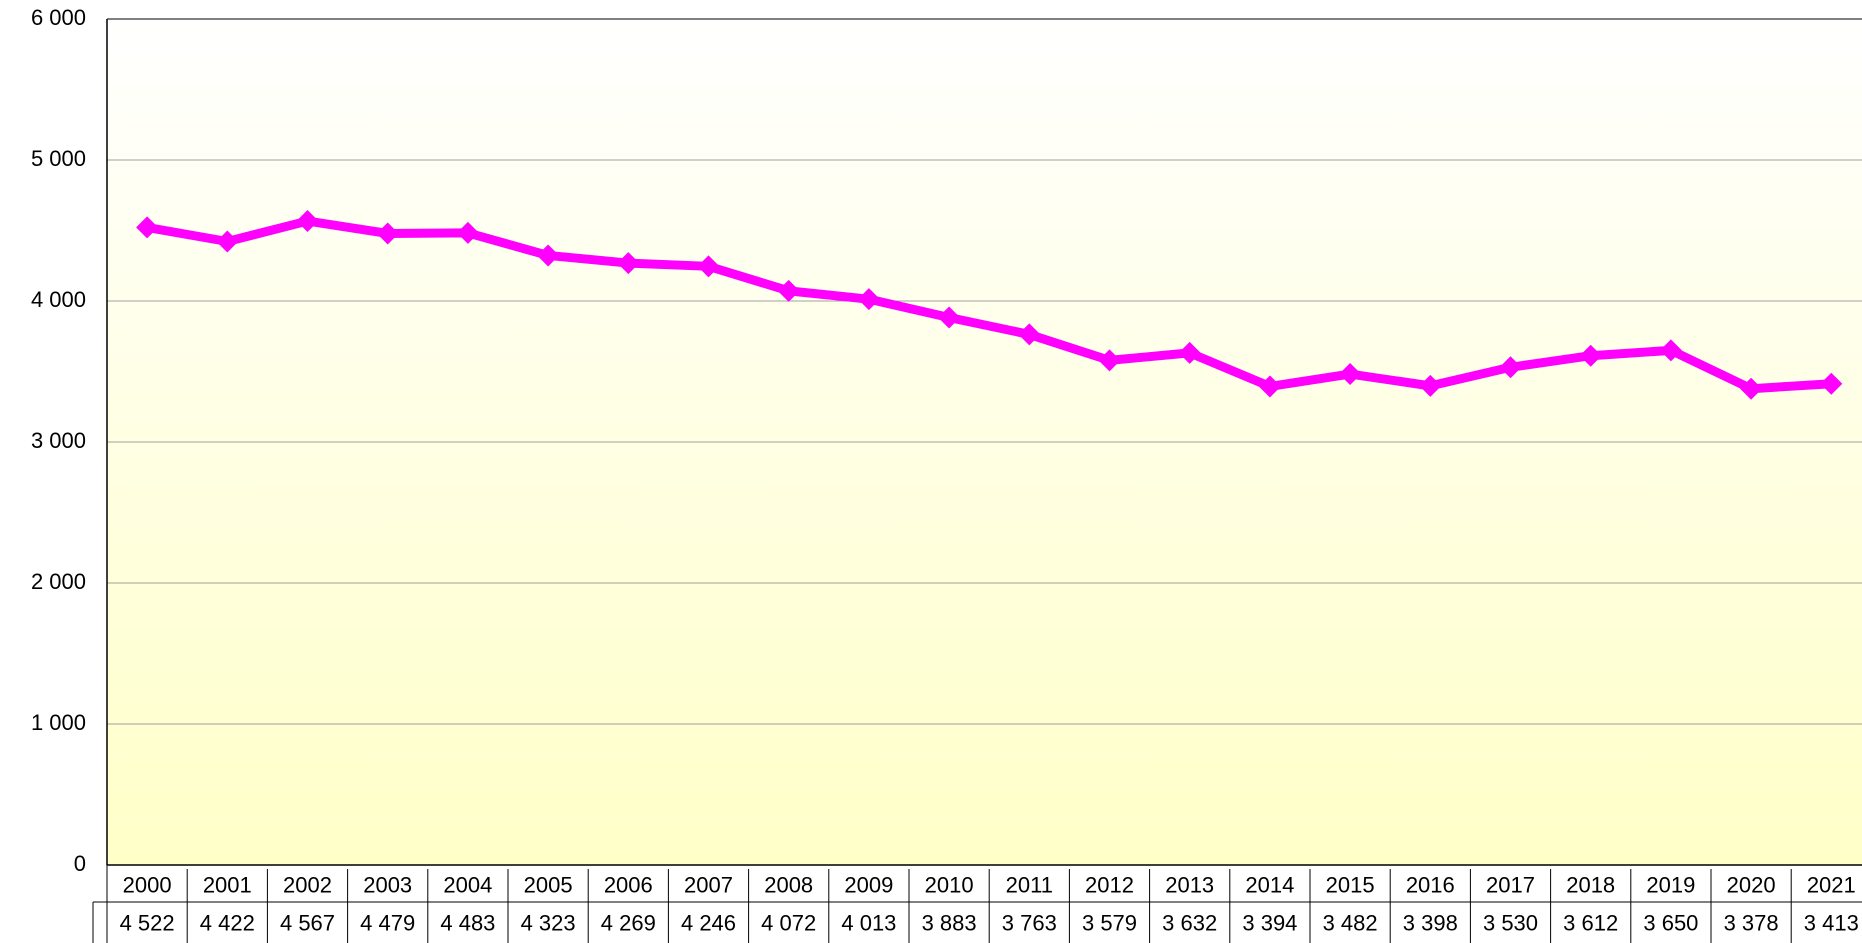 The width and height of the screenshot is (1862, 943). I want to click on y-tick-label: 1 000, so click(58, 722).